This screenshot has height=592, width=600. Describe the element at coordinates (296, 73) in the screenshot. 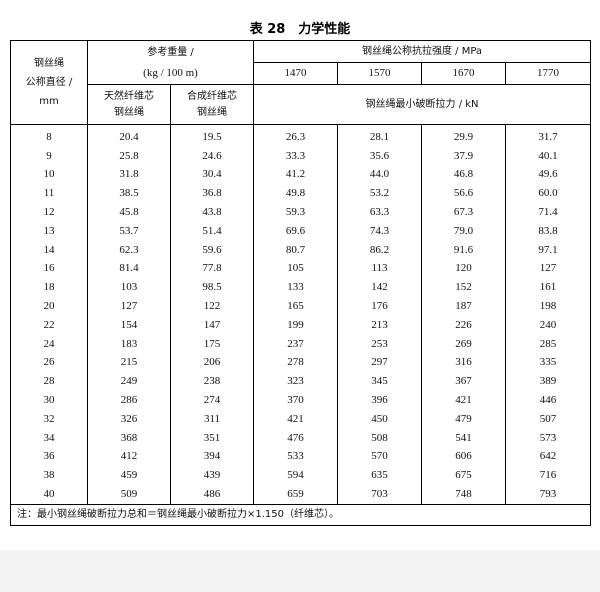

I see `grade: 1470` at that location.